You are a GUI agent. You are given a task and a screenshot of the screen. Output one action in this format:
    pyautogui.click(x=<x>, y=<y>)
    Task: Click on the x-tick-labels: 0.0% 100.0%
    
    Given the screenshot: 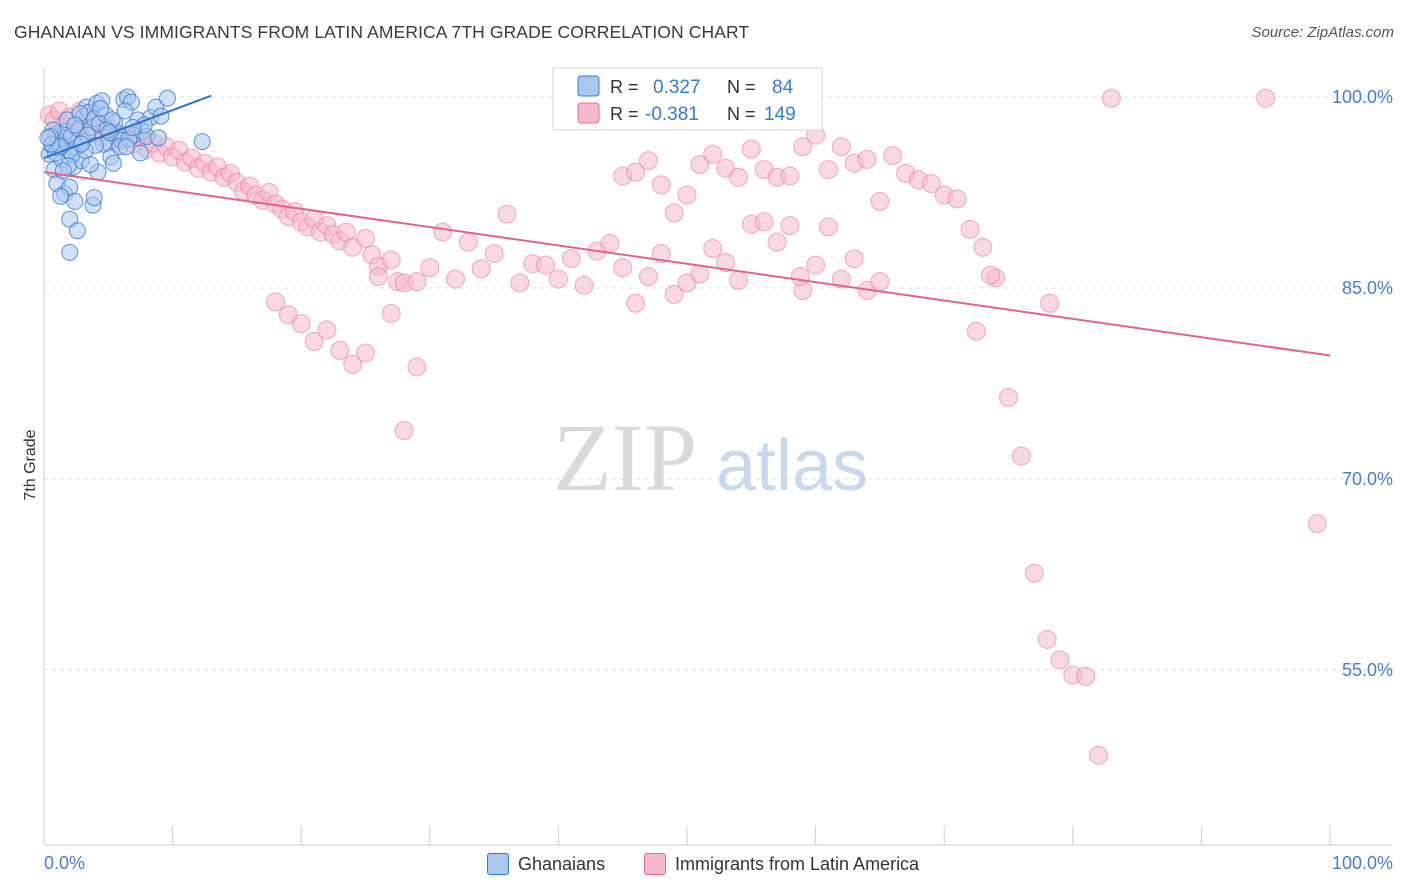 What is the action you would take?
    pyautogui.click(x=718, y=863)
    